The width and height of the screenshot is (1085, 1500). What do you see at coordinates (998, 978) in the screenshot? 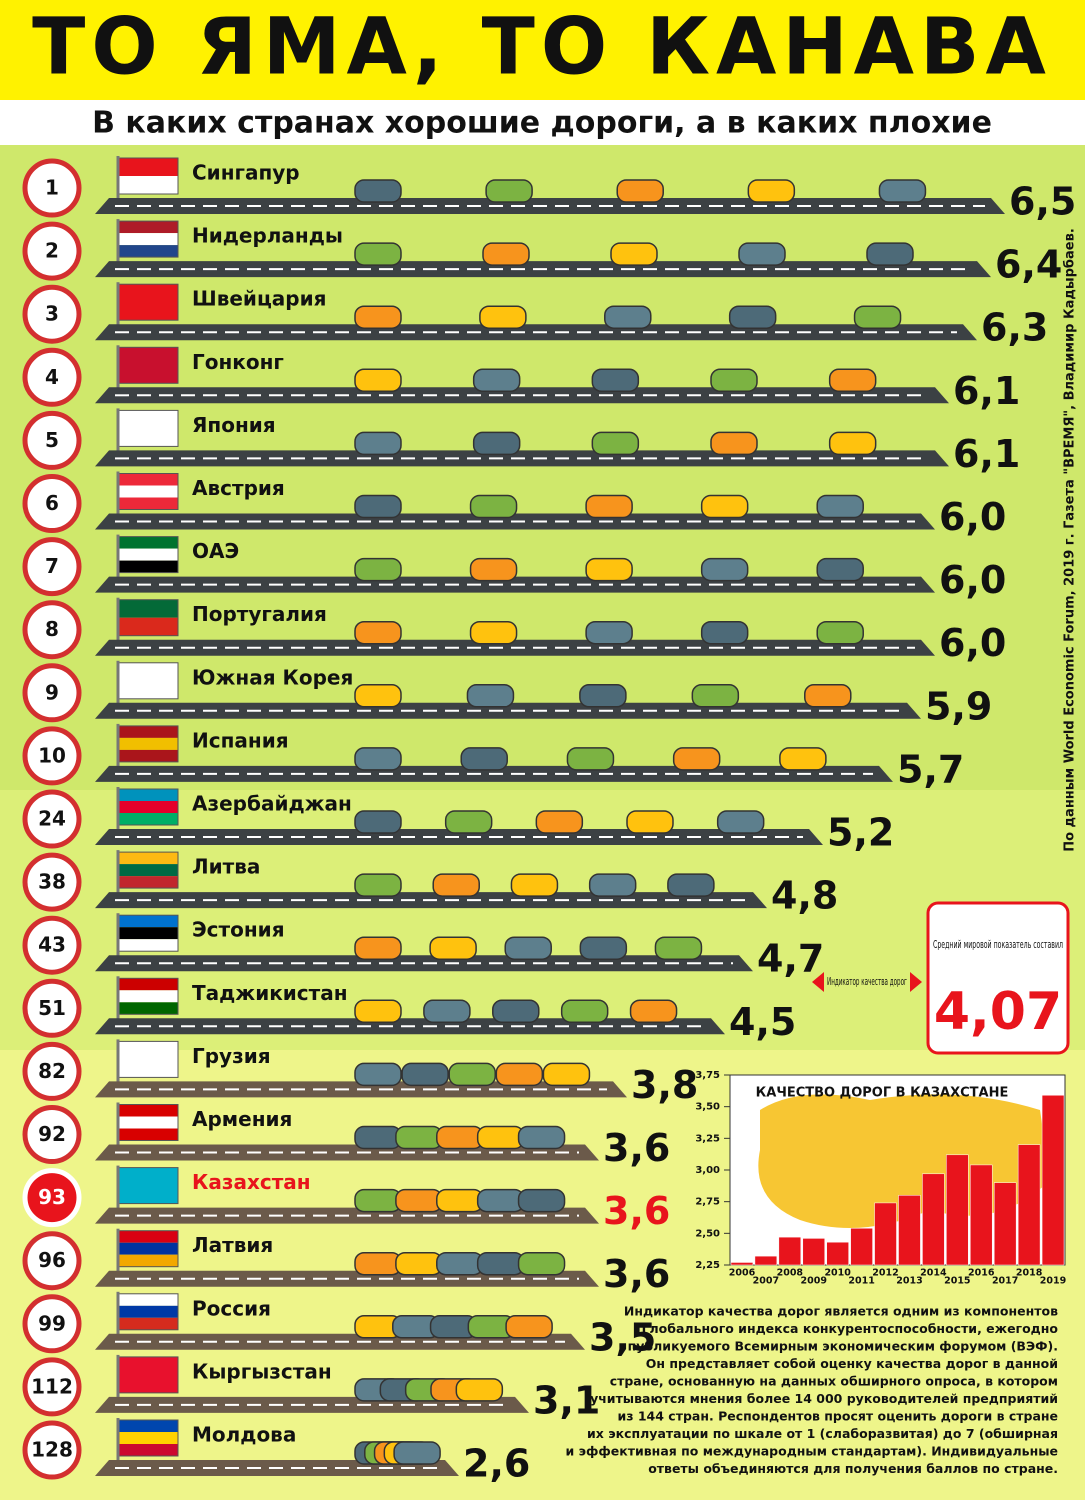
I see `average-box` at bounding box center [998, 978].